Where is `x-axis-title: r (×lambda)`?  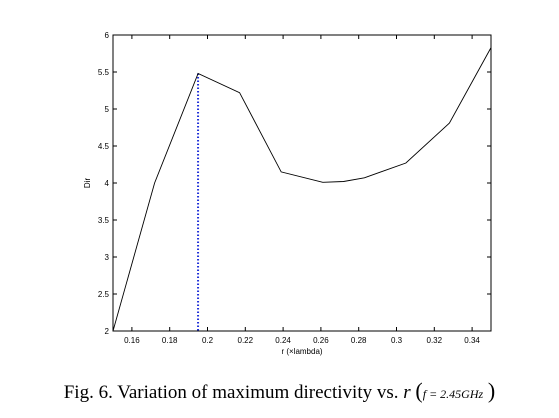 x-axis-title: r (×lambda) is located at coordinates (301, 351).